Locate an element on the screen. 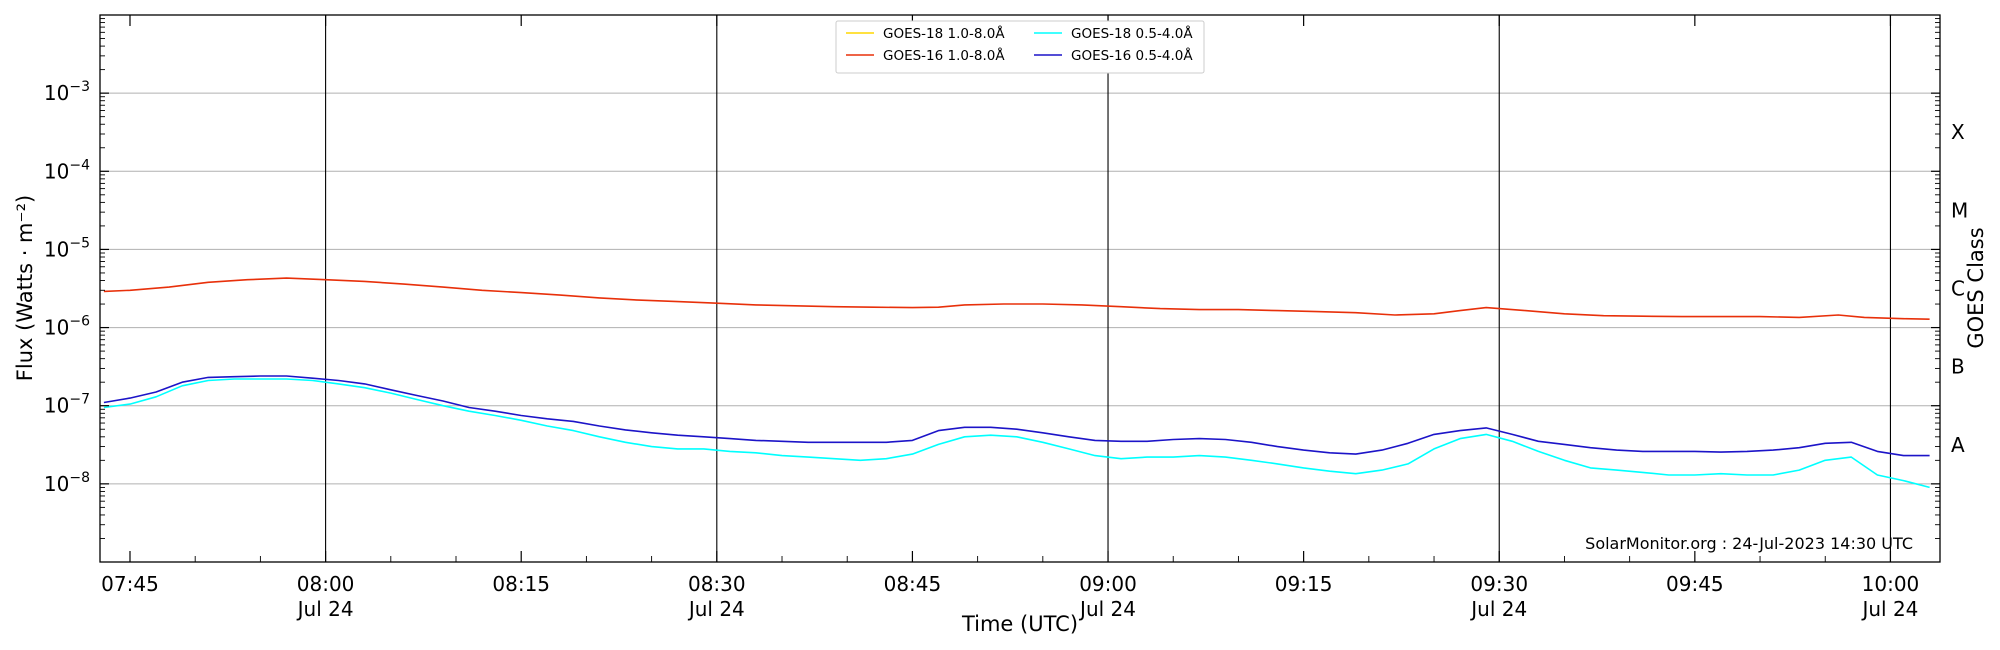 The height and width of the screenshot is (650, 2000). goes-class-c: C is located at coordinates (1958, 289).